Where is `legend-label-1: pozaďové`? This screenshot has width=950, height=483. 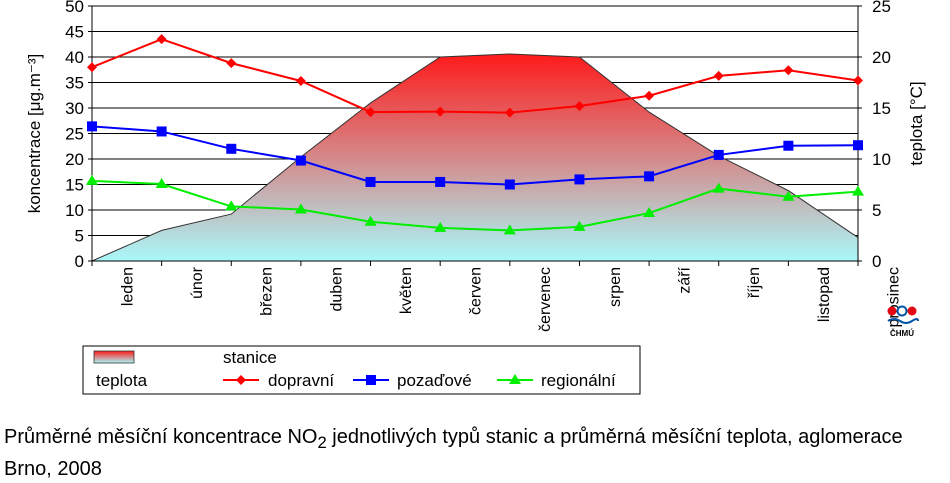 legend-label-1: pozaďové is located at coordinates (434, 380).